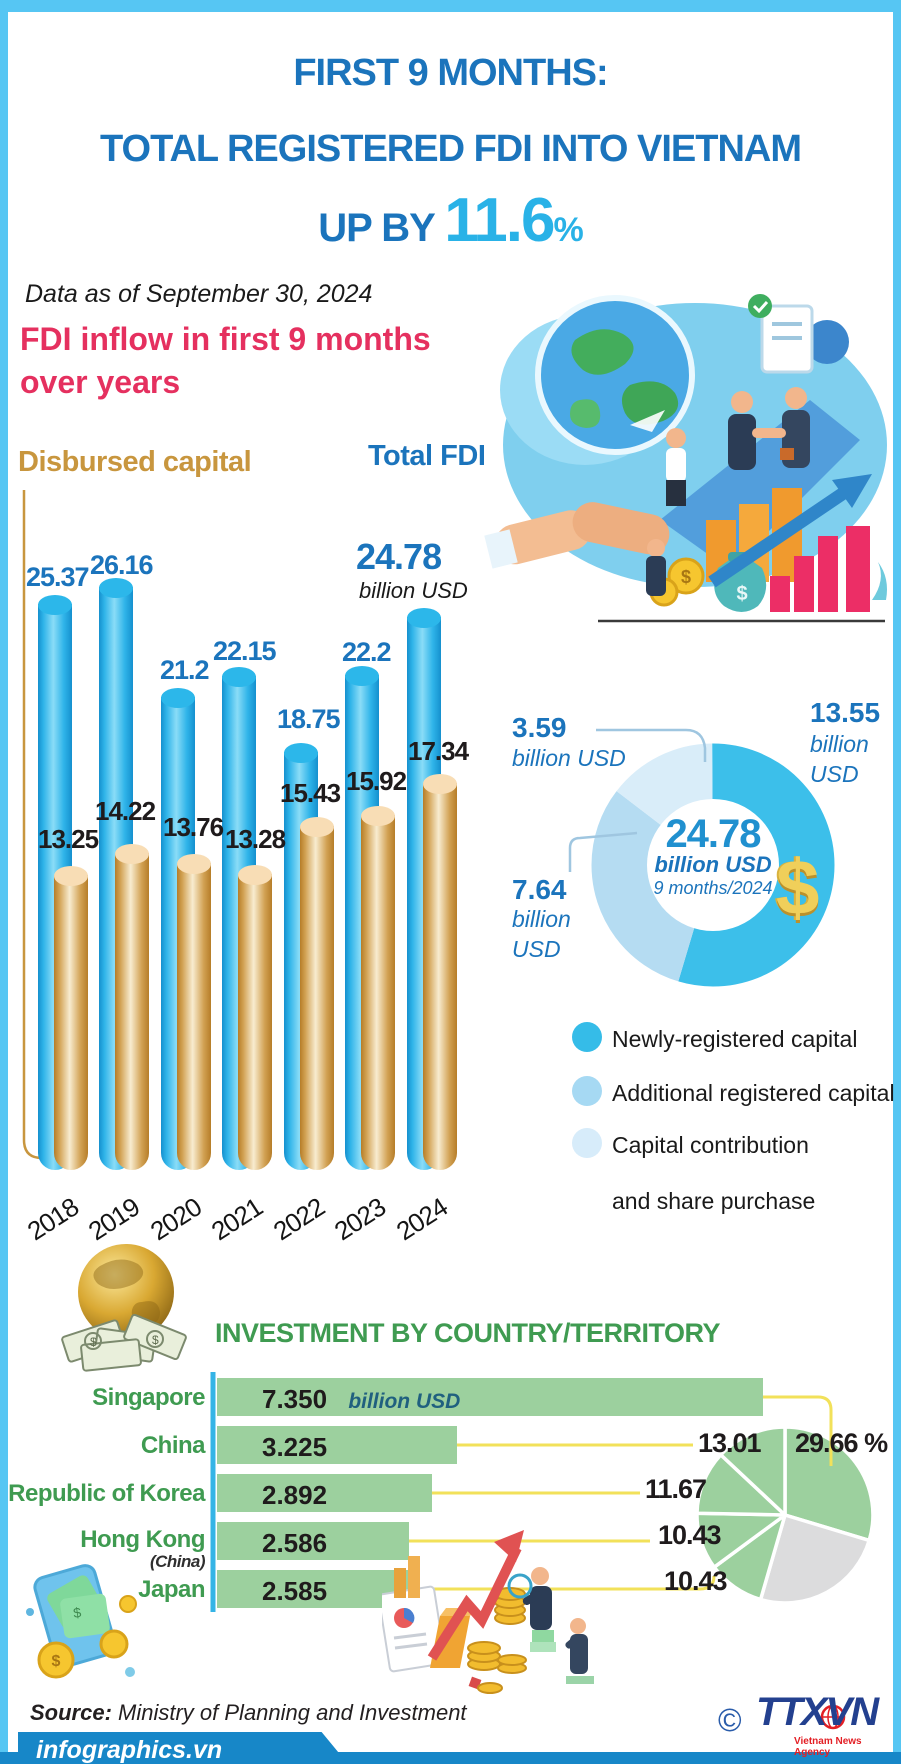 Image resolution: width=901 pixels, height=1764 pixels. I want to click on page-title-line3: UP BY 11.6%, so click(450, 220).